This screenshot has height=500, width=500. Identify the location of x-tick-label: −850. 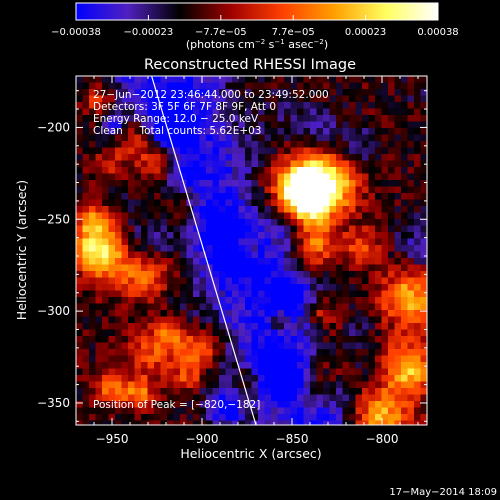
(292, 439).